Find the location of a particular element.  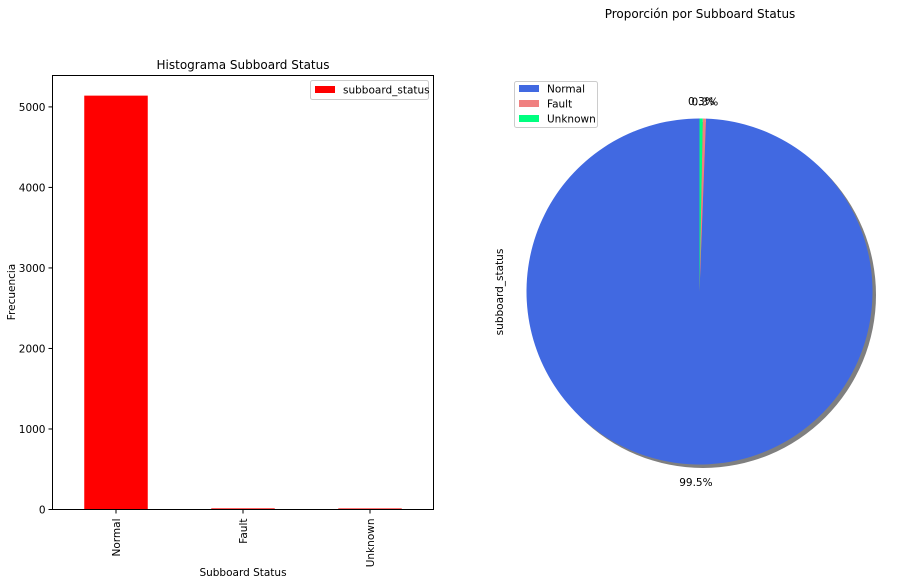

bar-y-ticks: 0 1000 2000 3000 4000 5000 is located at coordinates (36, 309).